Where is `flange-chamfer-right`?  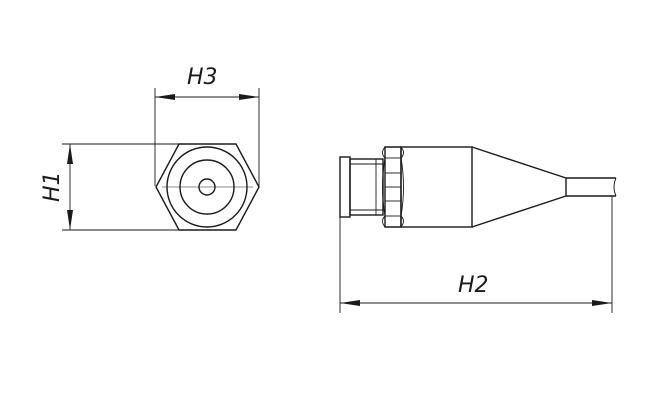
flange-chamfer-right is located at coordinates (402, 187).